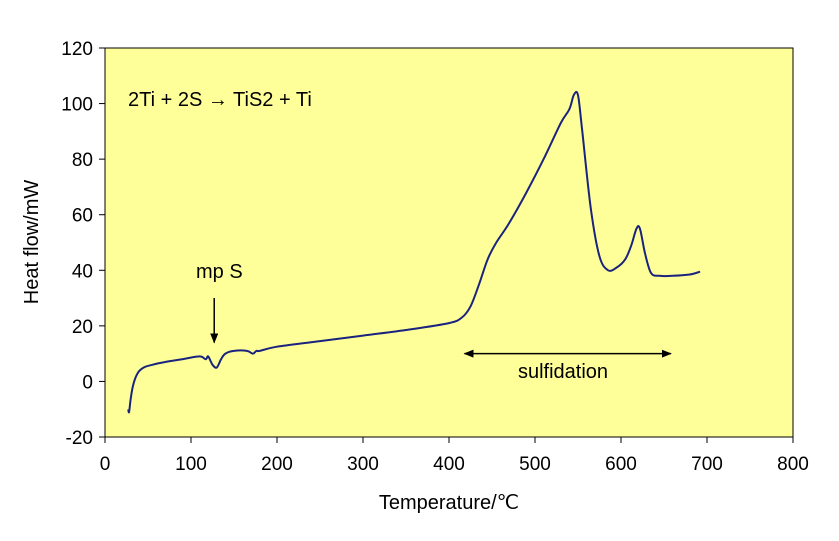 The height and width of the screenshot is (541, 839). Describe the element at coordinates (191, 464) in the screenshot. I see `x-tick-label: 100` at that location.